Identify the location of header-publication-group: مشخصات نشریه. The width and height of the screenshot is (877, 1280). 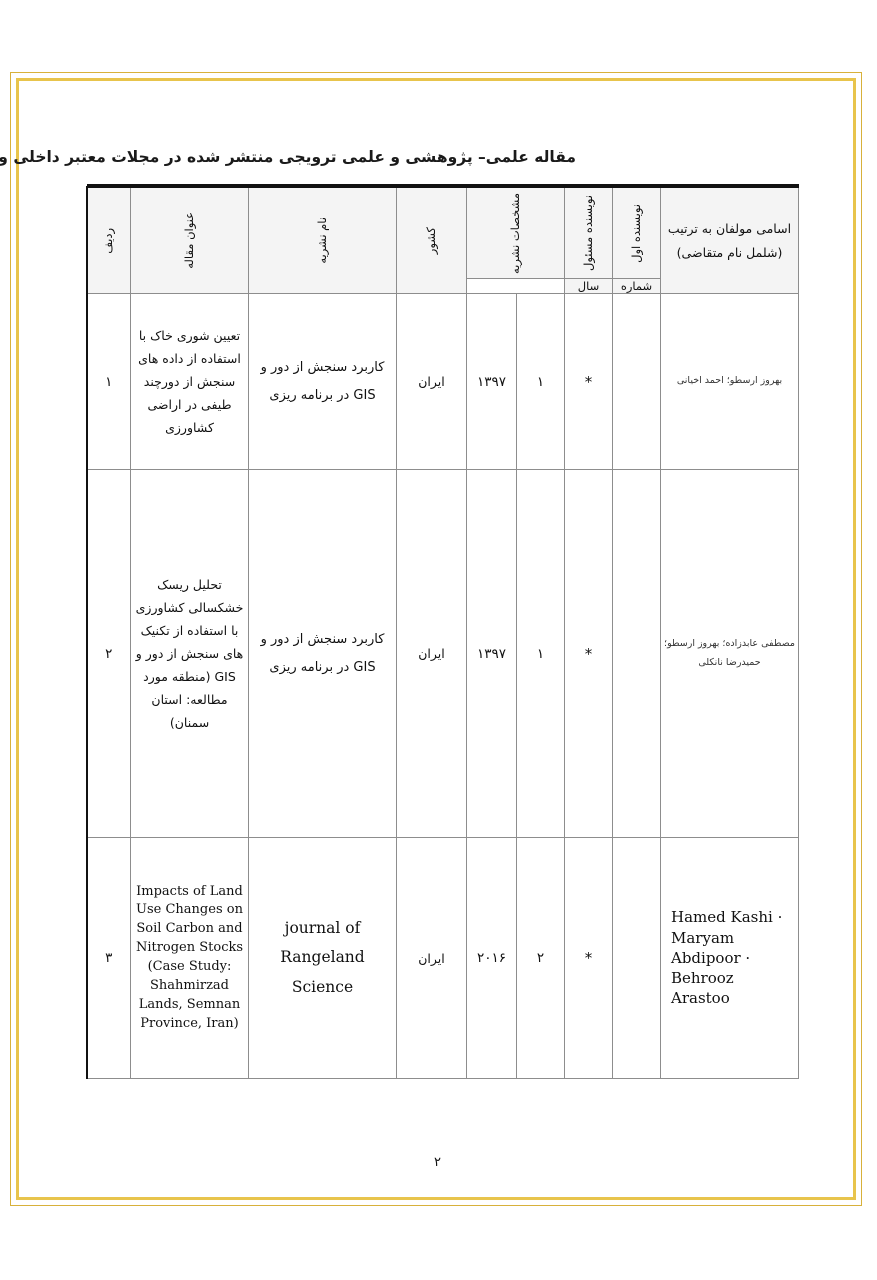
(516, 232).